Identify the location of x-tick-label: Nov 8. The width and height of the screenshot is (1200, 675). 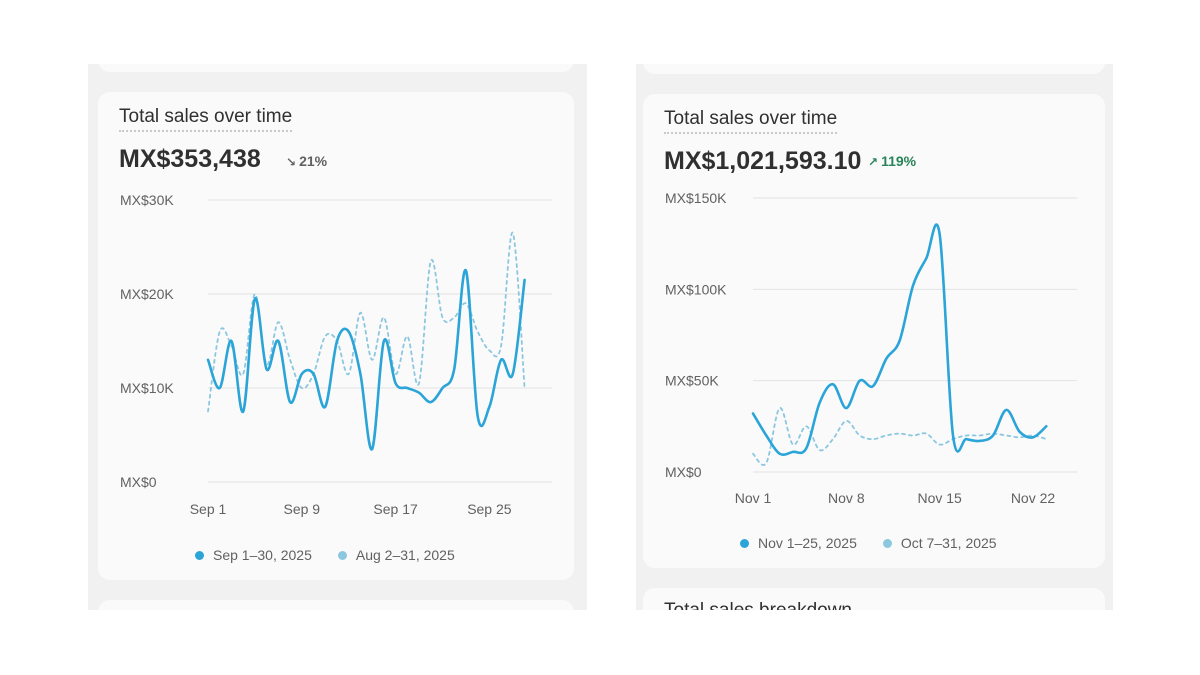
(846, 498).